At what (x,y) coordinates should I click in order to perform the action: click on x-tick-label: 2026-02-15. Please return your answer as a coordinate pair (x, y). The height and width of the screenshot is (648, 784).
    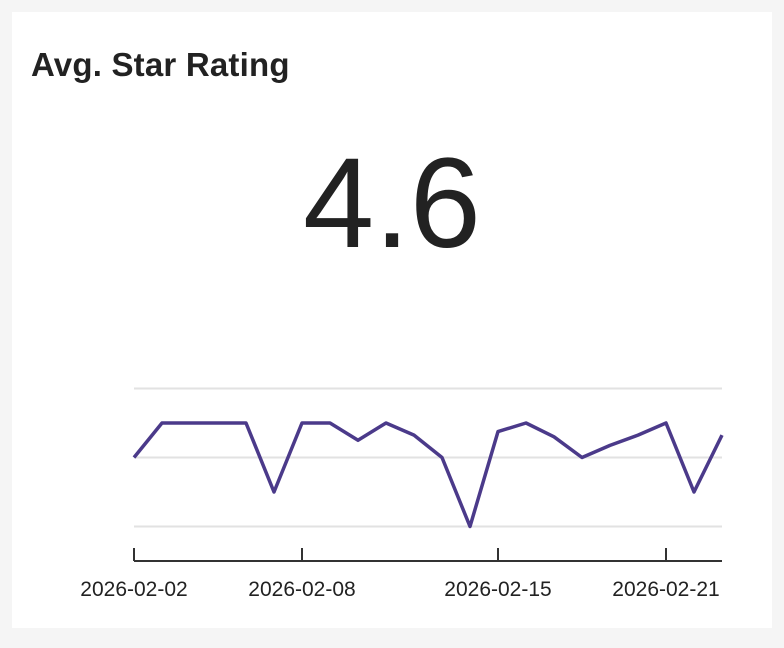
    Looking at the image, I should click on (497, 589).